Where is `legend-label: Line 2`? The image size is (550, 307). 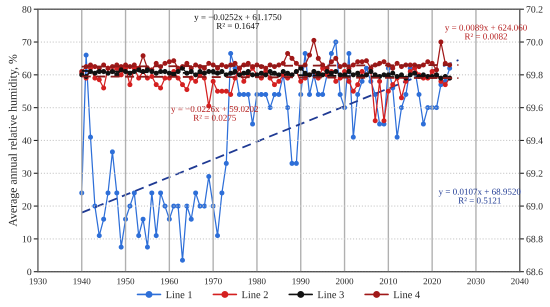 legend-label: Line 2 is located at coordinates (255, 294).